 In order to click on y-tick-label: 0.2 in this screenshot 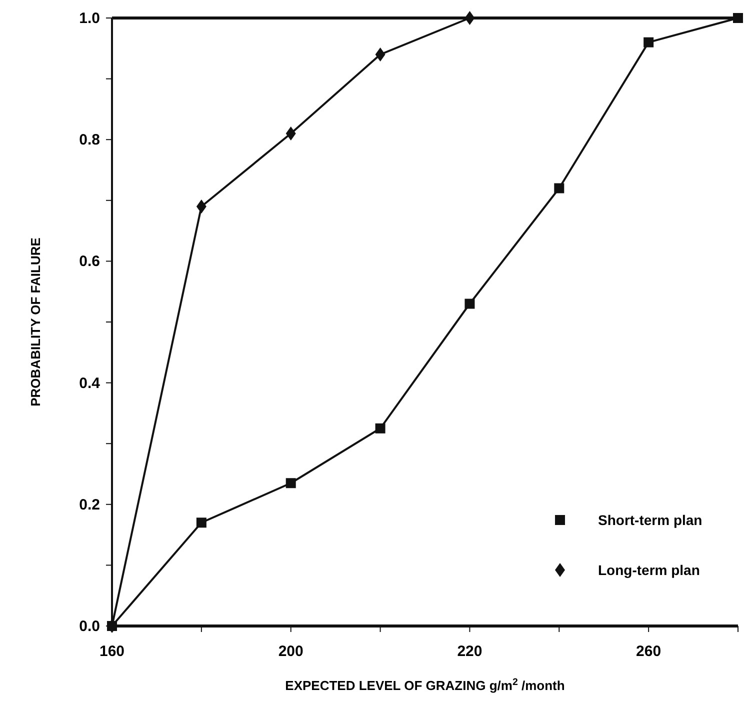, I will do `click(89, 505)`.